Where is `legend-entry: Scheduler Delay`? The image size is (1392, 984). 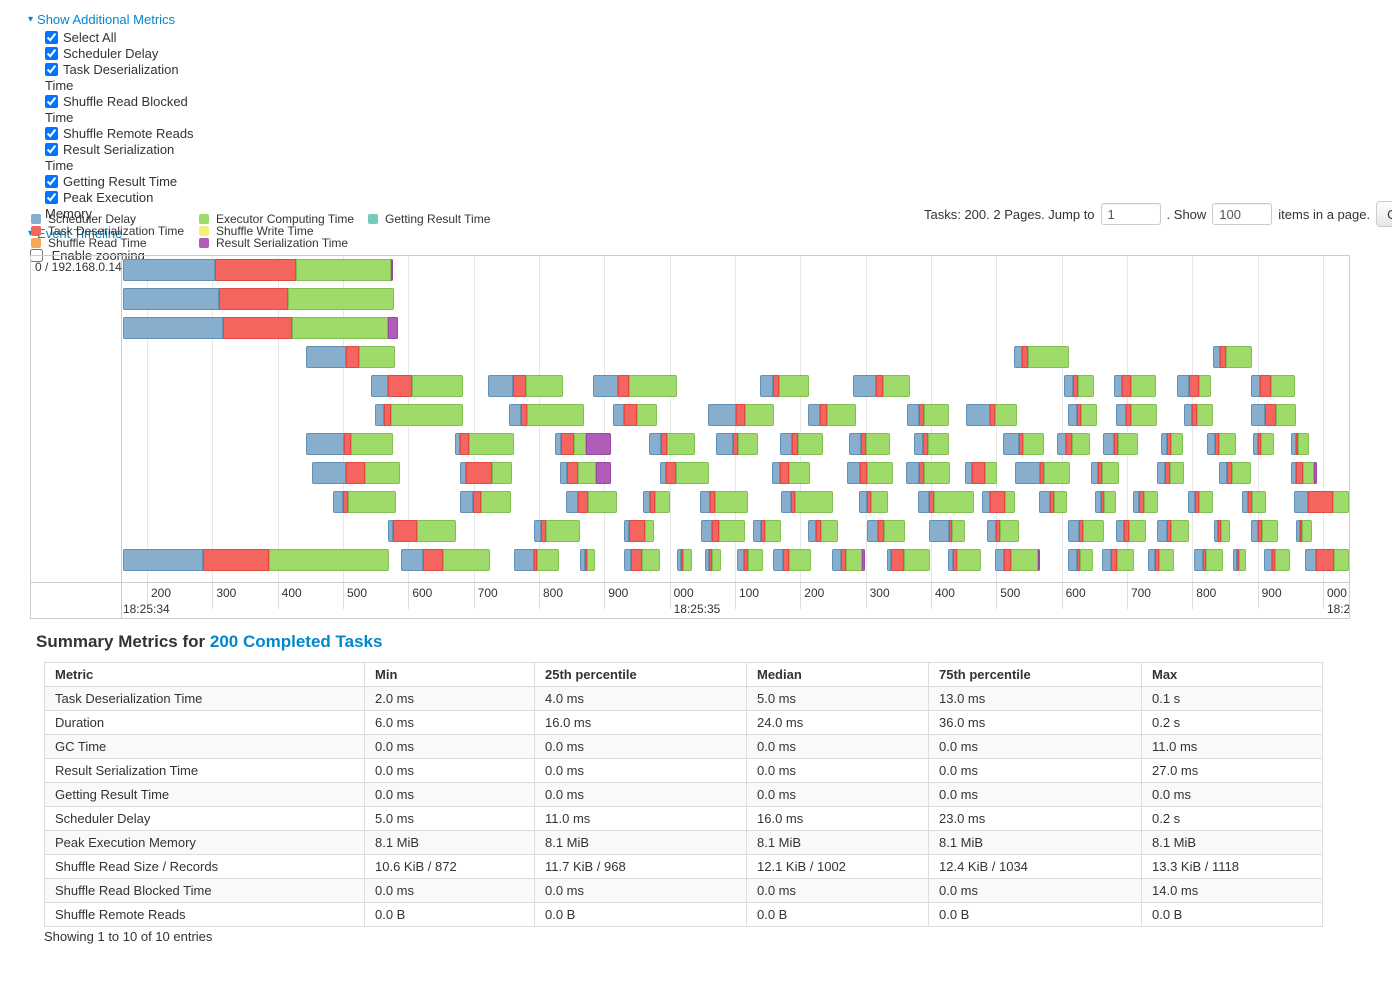
legend-entry: Scheduler Delay is located at coordinates (107, 219).